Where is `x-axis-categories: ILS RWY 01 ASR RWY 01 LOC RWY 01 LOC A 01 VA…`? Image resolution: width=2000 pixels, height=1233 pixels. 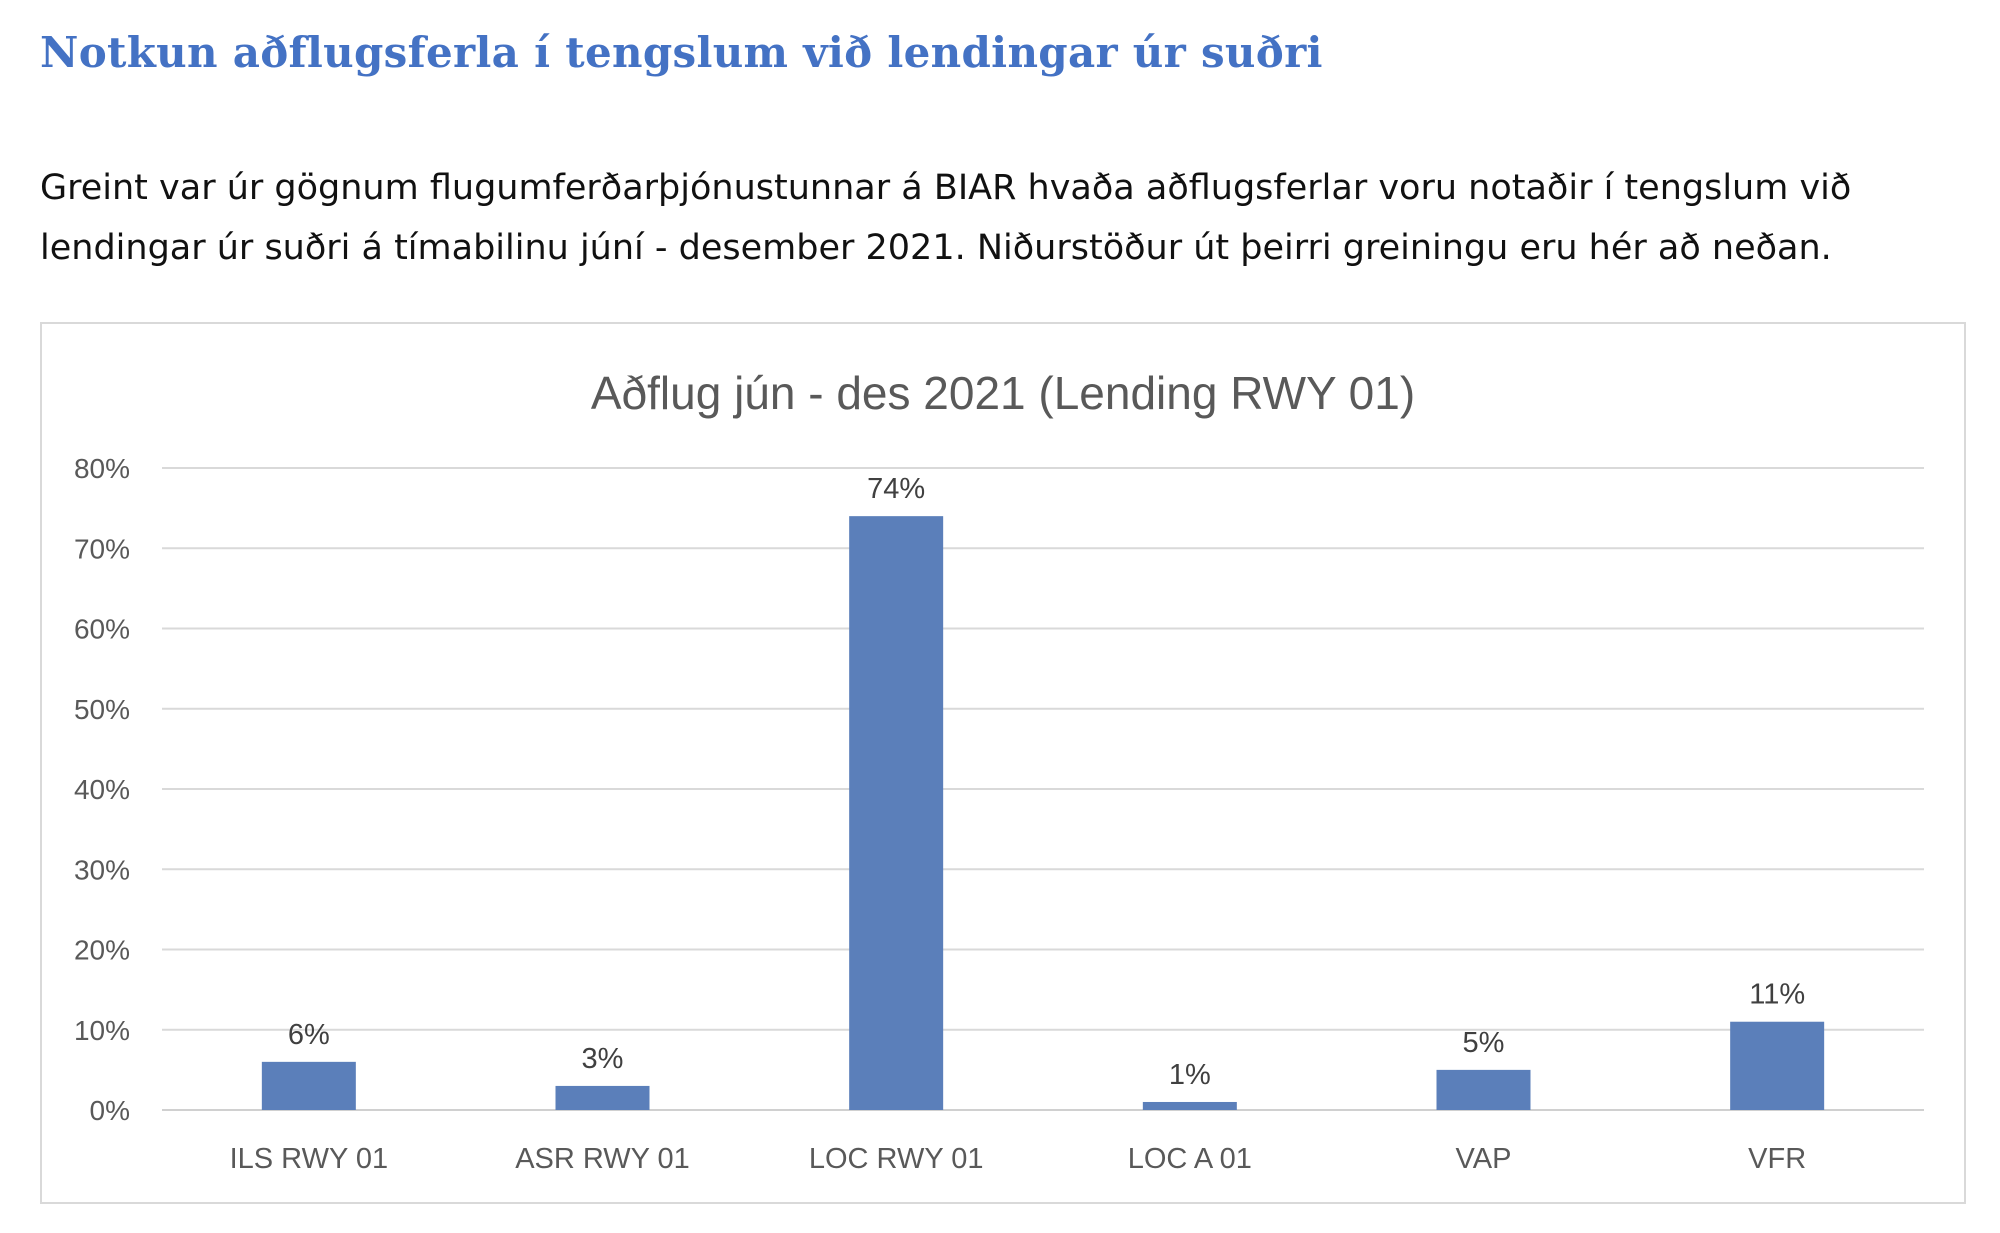 x-axis-categories: ILS RWY 01 ASR RWY 01 LOC RWY 01 LOC A 01 VA… is located at coordinates (1018, 1159).